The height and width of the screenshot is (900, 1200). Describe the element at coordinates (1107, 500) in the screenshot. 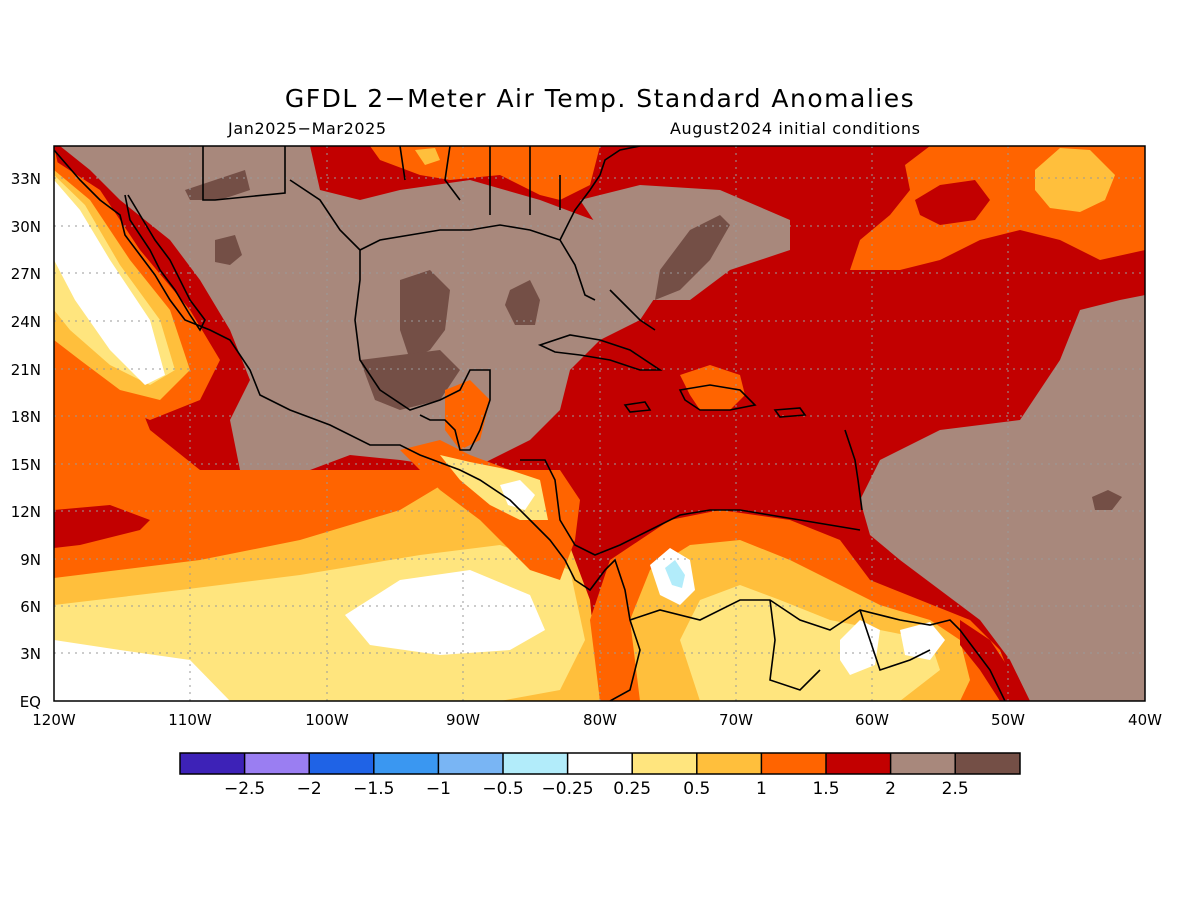

I see `atlantic-dark-dot` at that location.